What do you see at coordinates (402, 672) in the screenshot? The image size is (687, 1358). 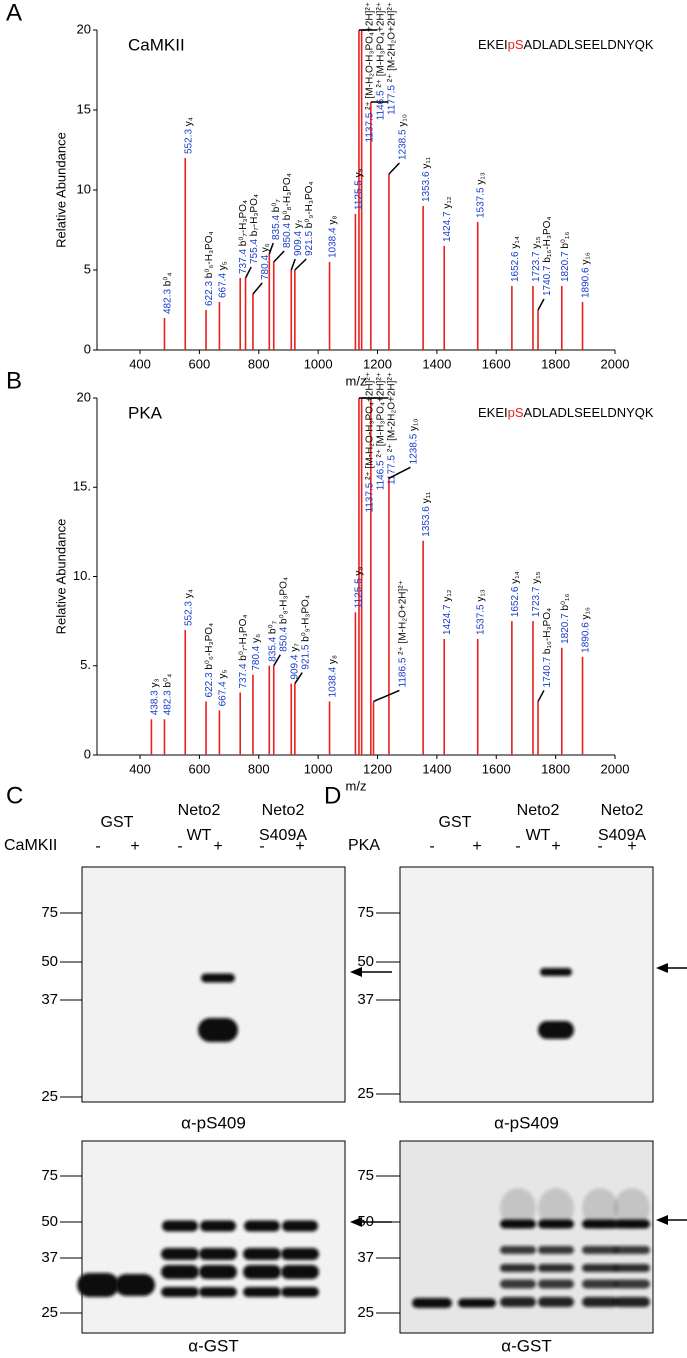 I see `peak-mz: 1186.5` at bounding box center [402, 672].